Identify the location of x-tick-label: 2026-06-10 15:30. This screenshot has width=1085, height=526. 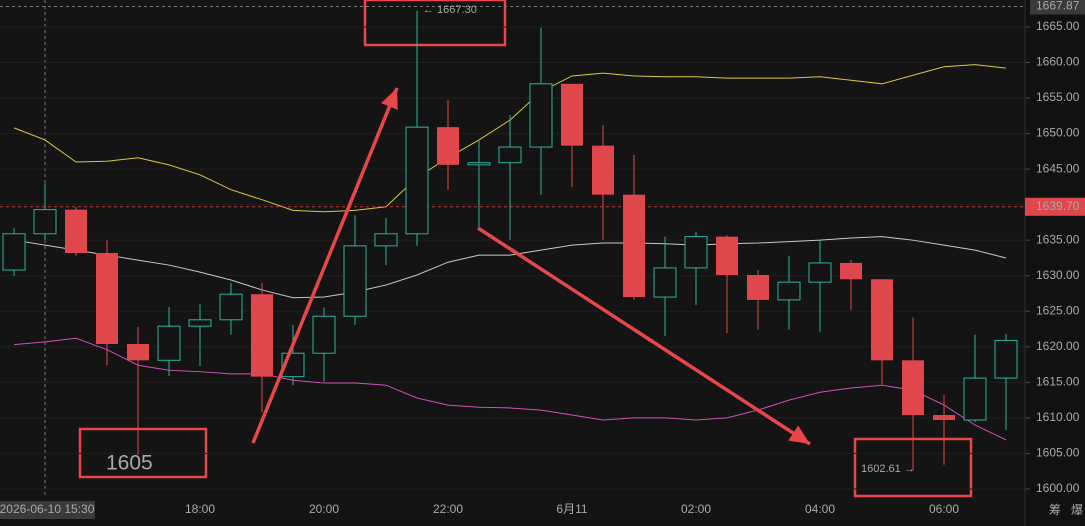
(47, 509).